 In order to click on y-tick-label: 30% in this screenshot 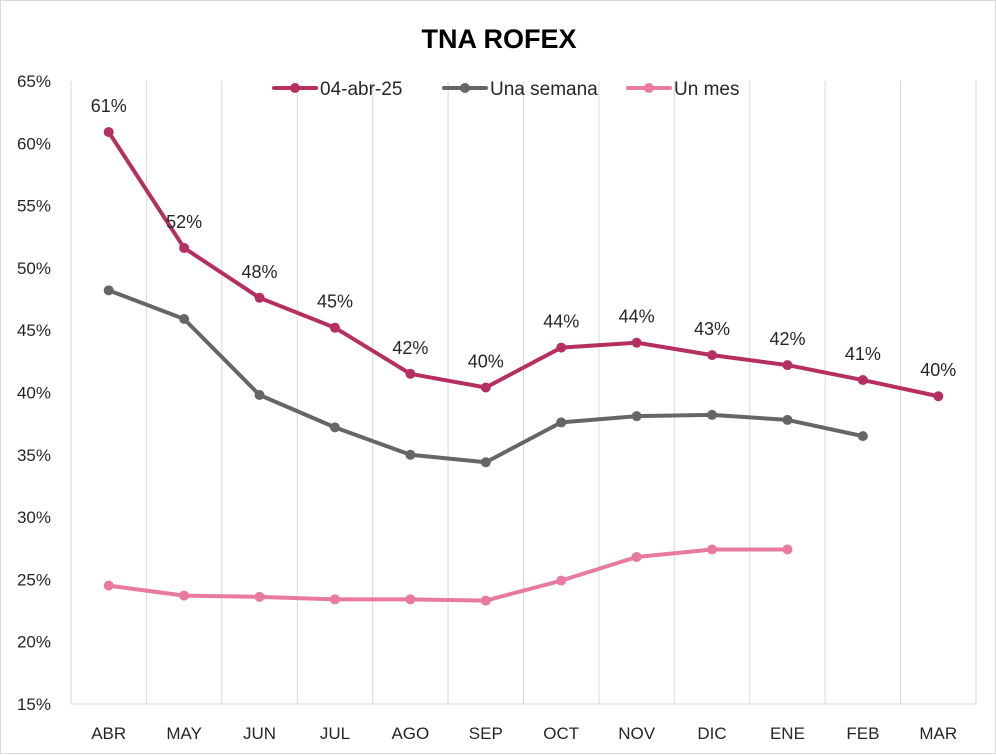, I will do `click(34, 517)`.